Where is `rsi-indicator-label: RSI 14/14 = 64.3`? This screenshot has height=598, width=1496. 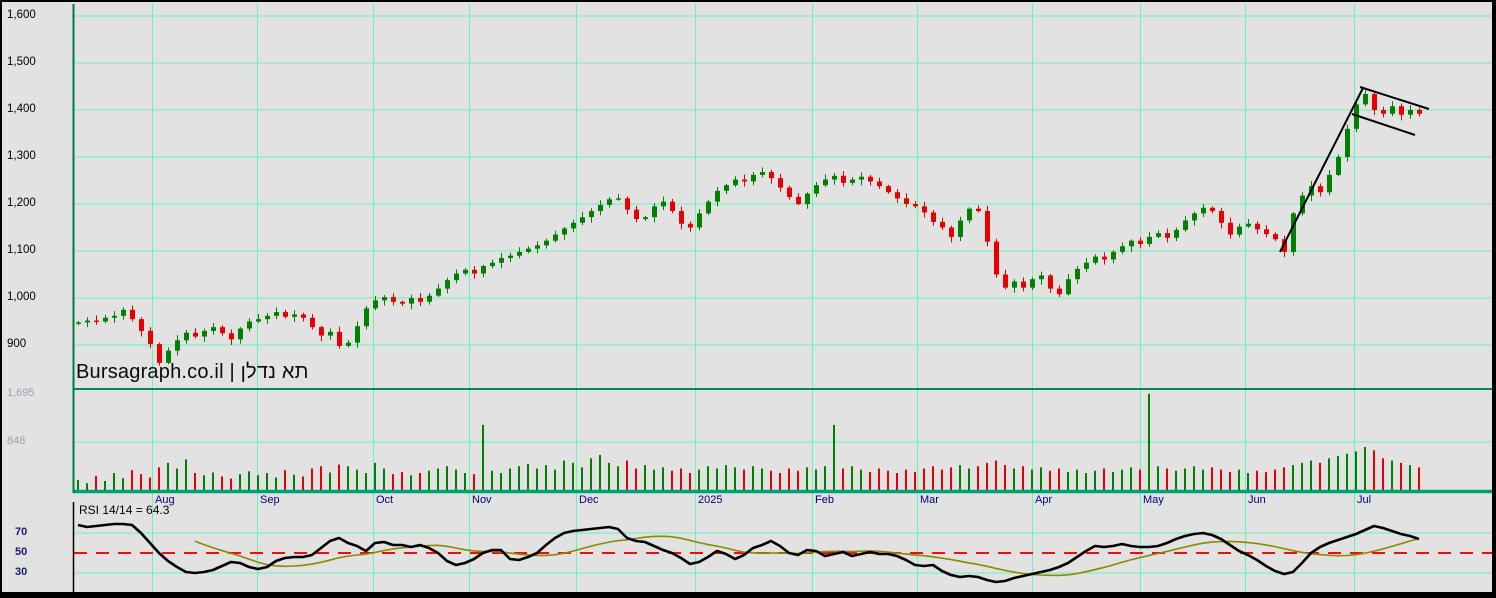 rsi-indicator-label: RSI 14/14 = 64.3 is located at coordinates (124, 510).